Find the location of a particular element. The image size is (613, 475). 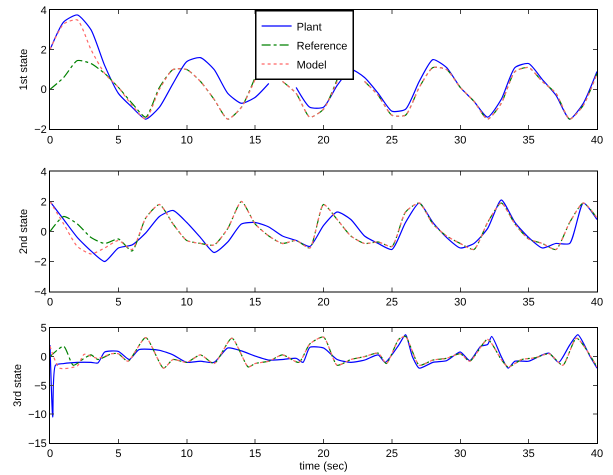

line-series is located at coordinates (323, 352).